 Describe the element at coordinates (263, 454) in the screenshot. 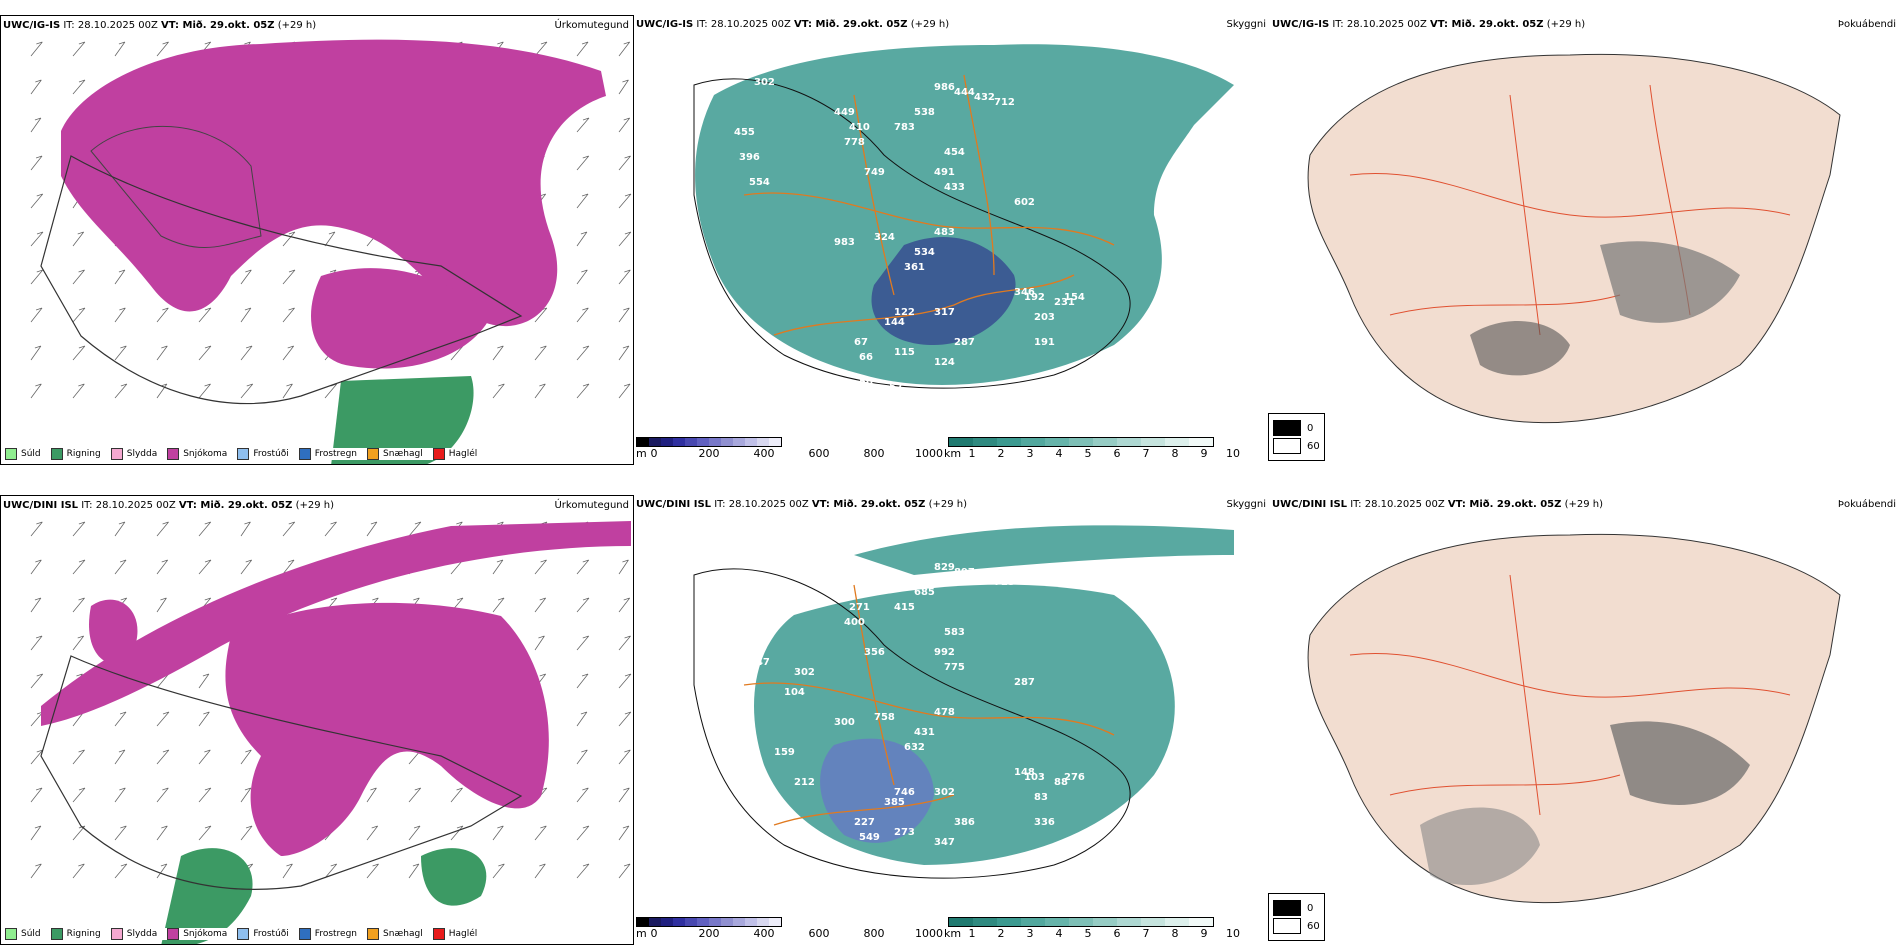

I see `legend-item: Frostúði` at that location.